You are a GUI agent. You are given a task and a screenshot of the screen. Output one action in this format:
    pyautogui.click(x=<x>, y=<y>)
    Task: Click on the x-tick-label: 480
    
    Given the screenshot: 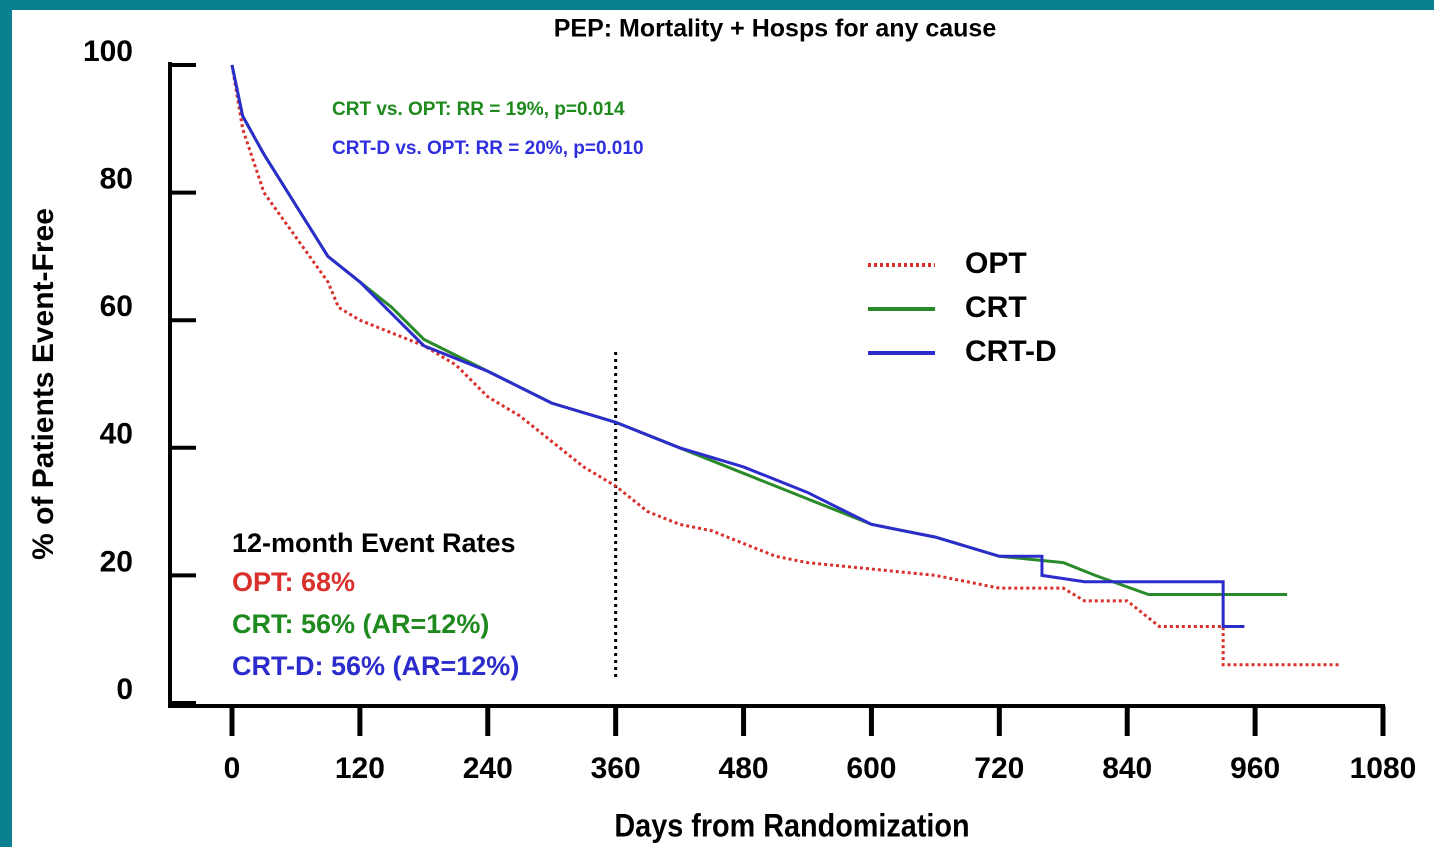 What is the action you would take?
    pyautogui.click(x=744, y=768)
    